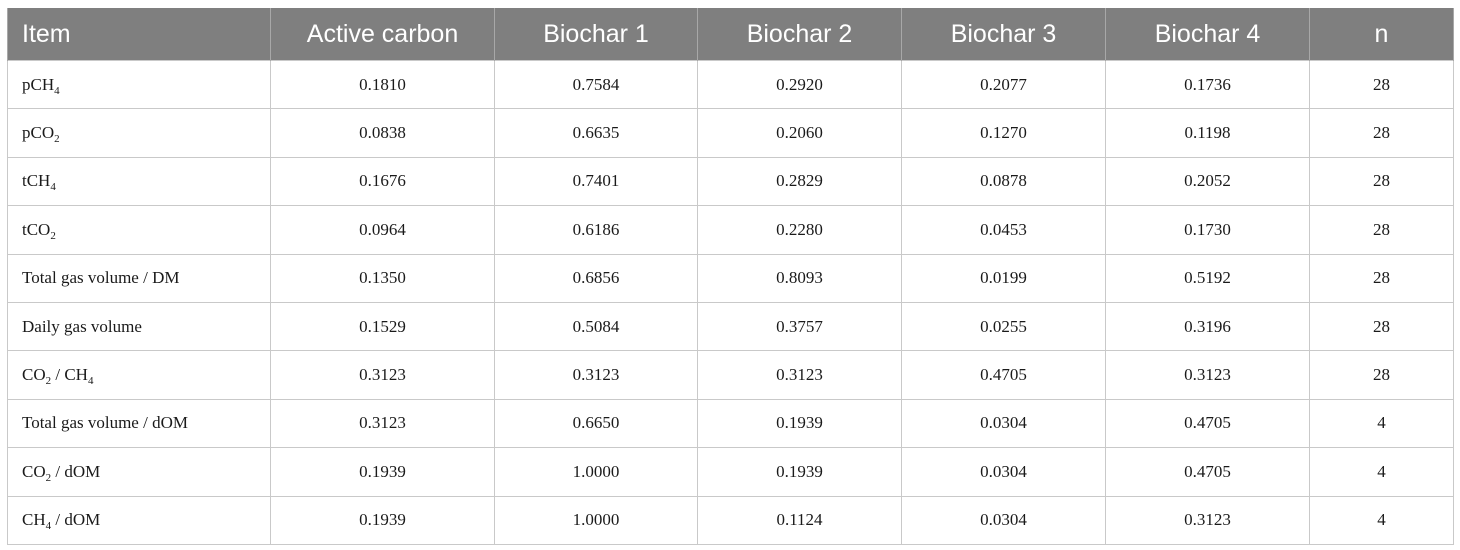 This screenshot has width=1460, height=550. Describe the element at coordinates (139, 520) in the screenshot. I see `row-item-label: CH4 / dOM` at that location.